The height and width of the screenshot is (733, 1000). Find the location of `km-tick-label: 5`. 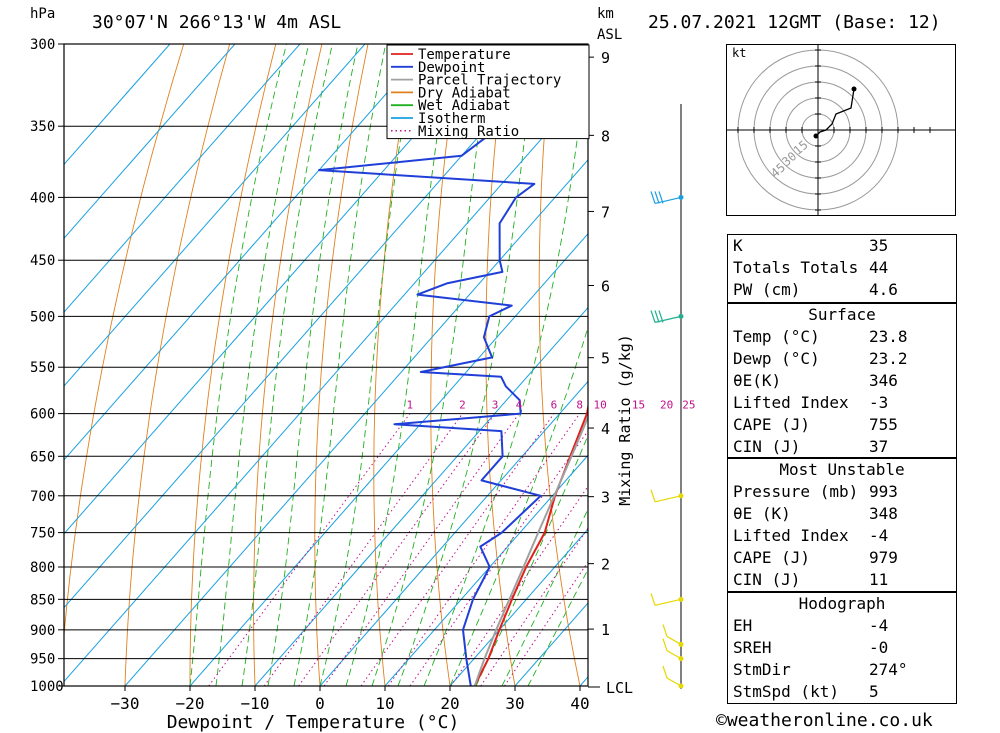

km-tick-label: 5 is located at coordinates (605, 359).